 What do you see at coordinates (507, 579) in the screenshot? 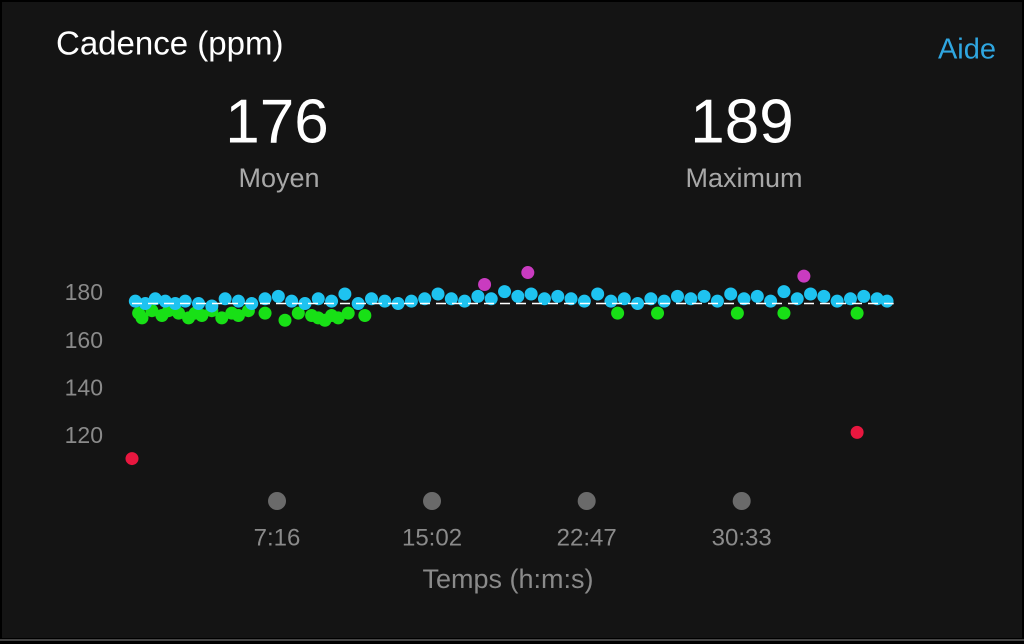
I see `x-axis-label: Temps (h:m:s)` at bounding box center [507, 579].